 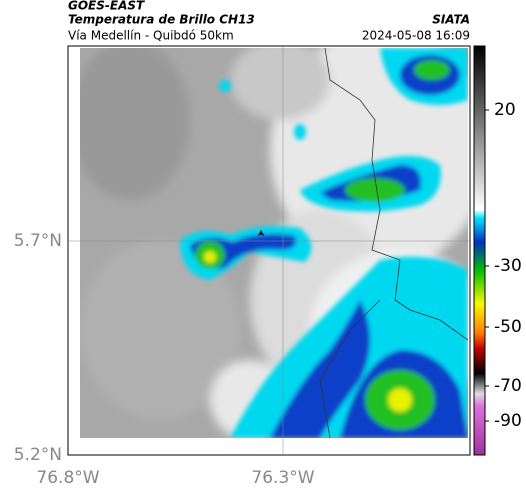 What do you see at coordinates (282, 478) in the screenshot?
I see `lon-label: 76.3°W` at bounding box center [282, 478].